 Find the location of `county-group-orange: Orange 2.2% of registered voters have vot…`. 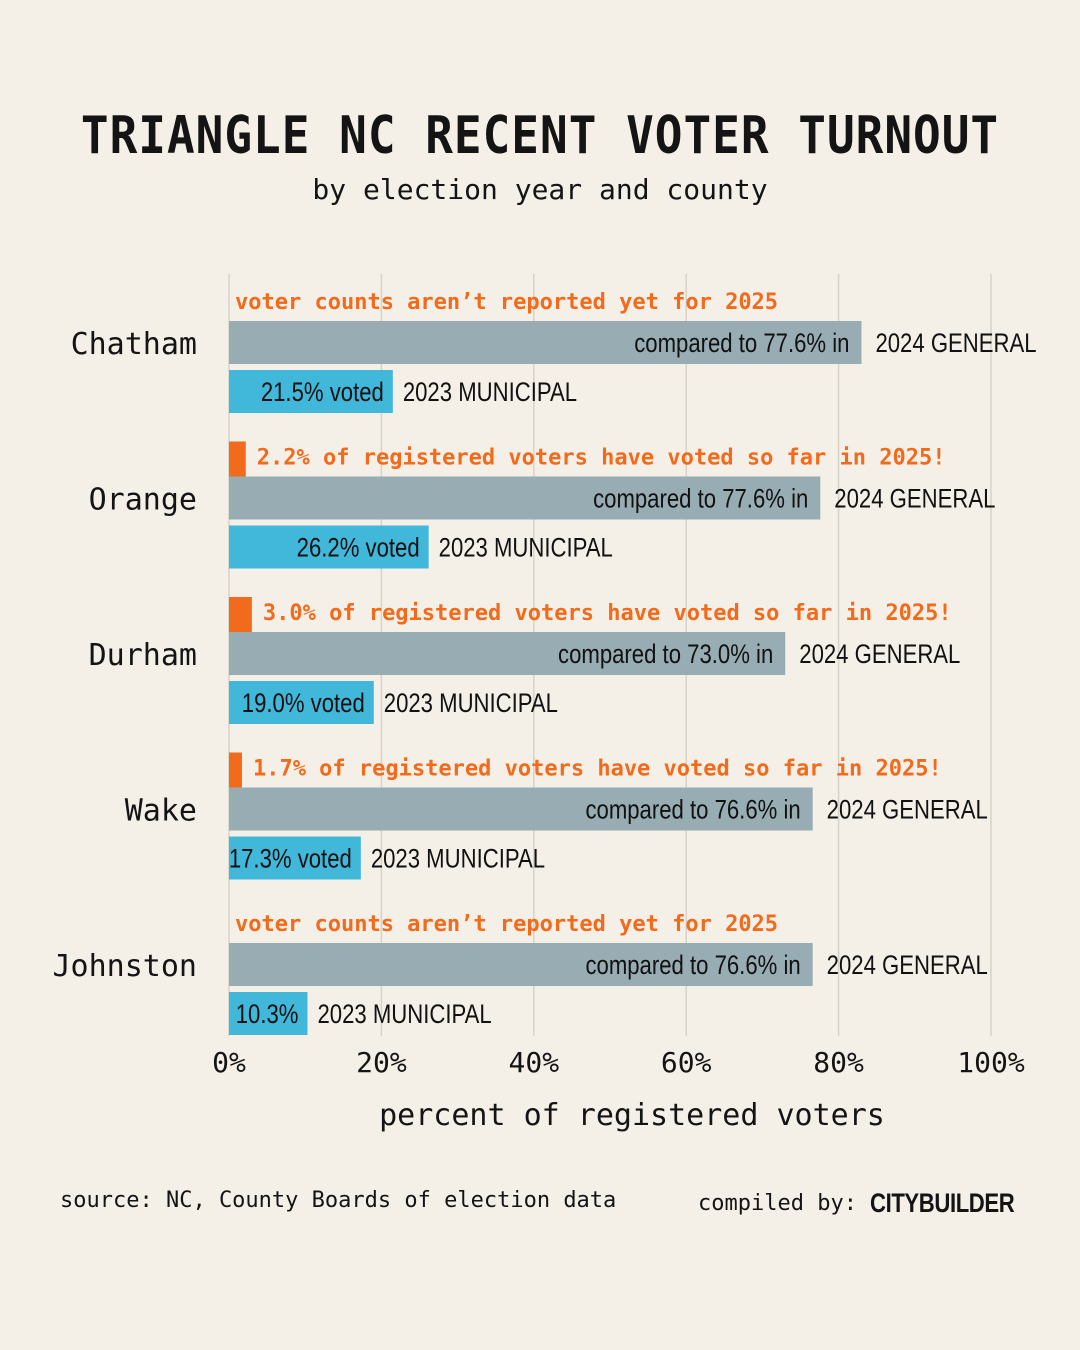

county-group-orange: Orange 2.2% of registered voters have vot… is located at coordinates (542, 505).